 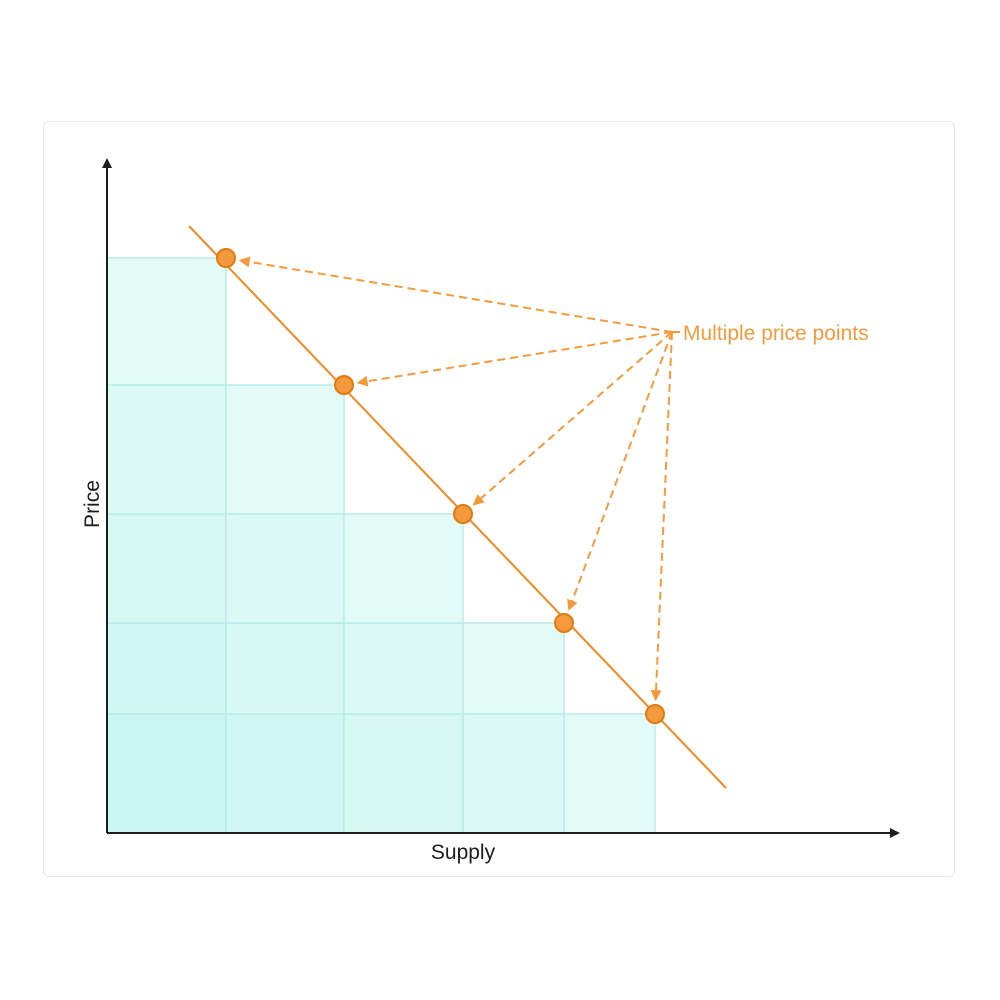 What do you see at coordinates (776, 333) in the screenshot?
I see `annotation-label: Multiple price points` at bounding box center [776, 333].